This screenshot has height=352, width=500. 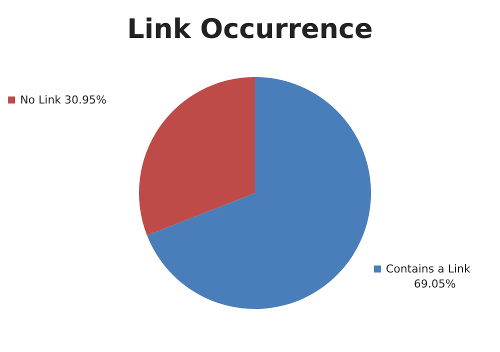 What do you see at coordinates (250, 29) in the screenshot?
I see `chart-title: Link Occurrence` at bounding box center [250, 29].